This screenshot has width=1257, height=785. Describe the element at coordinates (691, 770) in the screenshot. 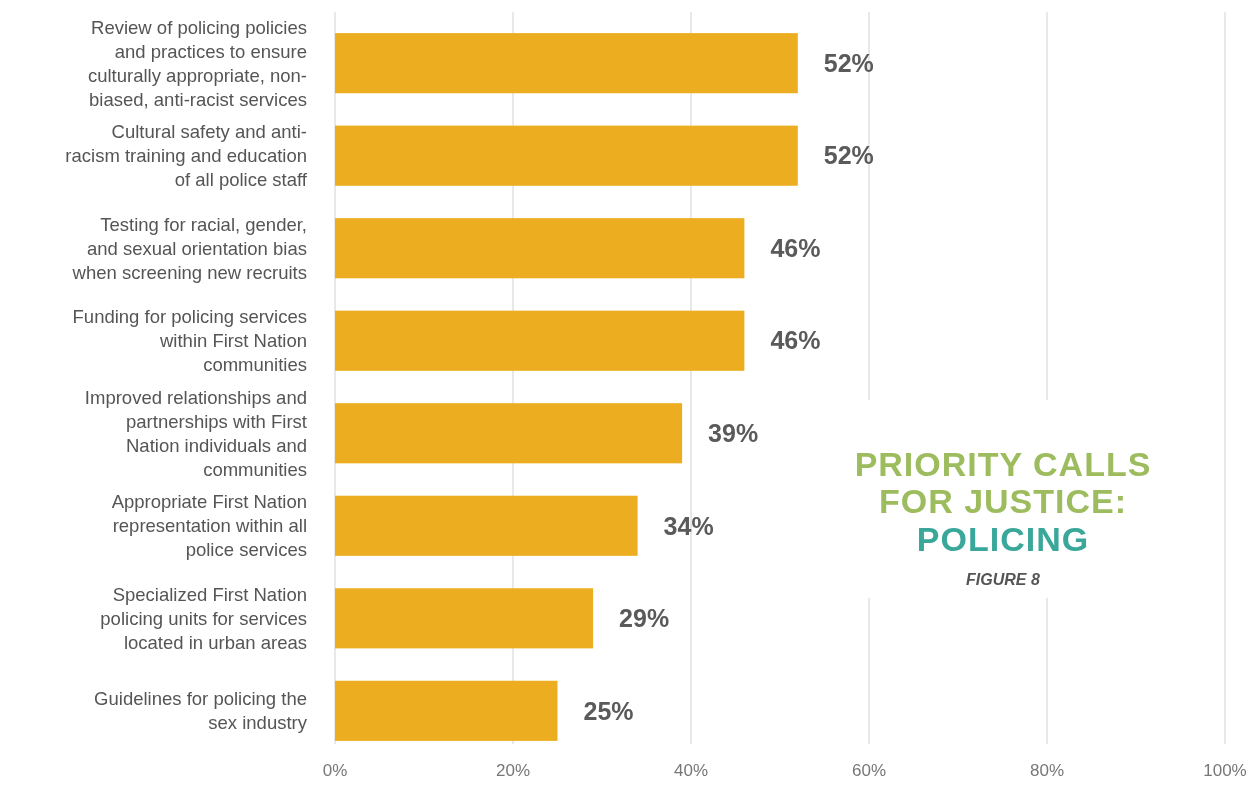

I see `x-tick-label: 40%` at that location.